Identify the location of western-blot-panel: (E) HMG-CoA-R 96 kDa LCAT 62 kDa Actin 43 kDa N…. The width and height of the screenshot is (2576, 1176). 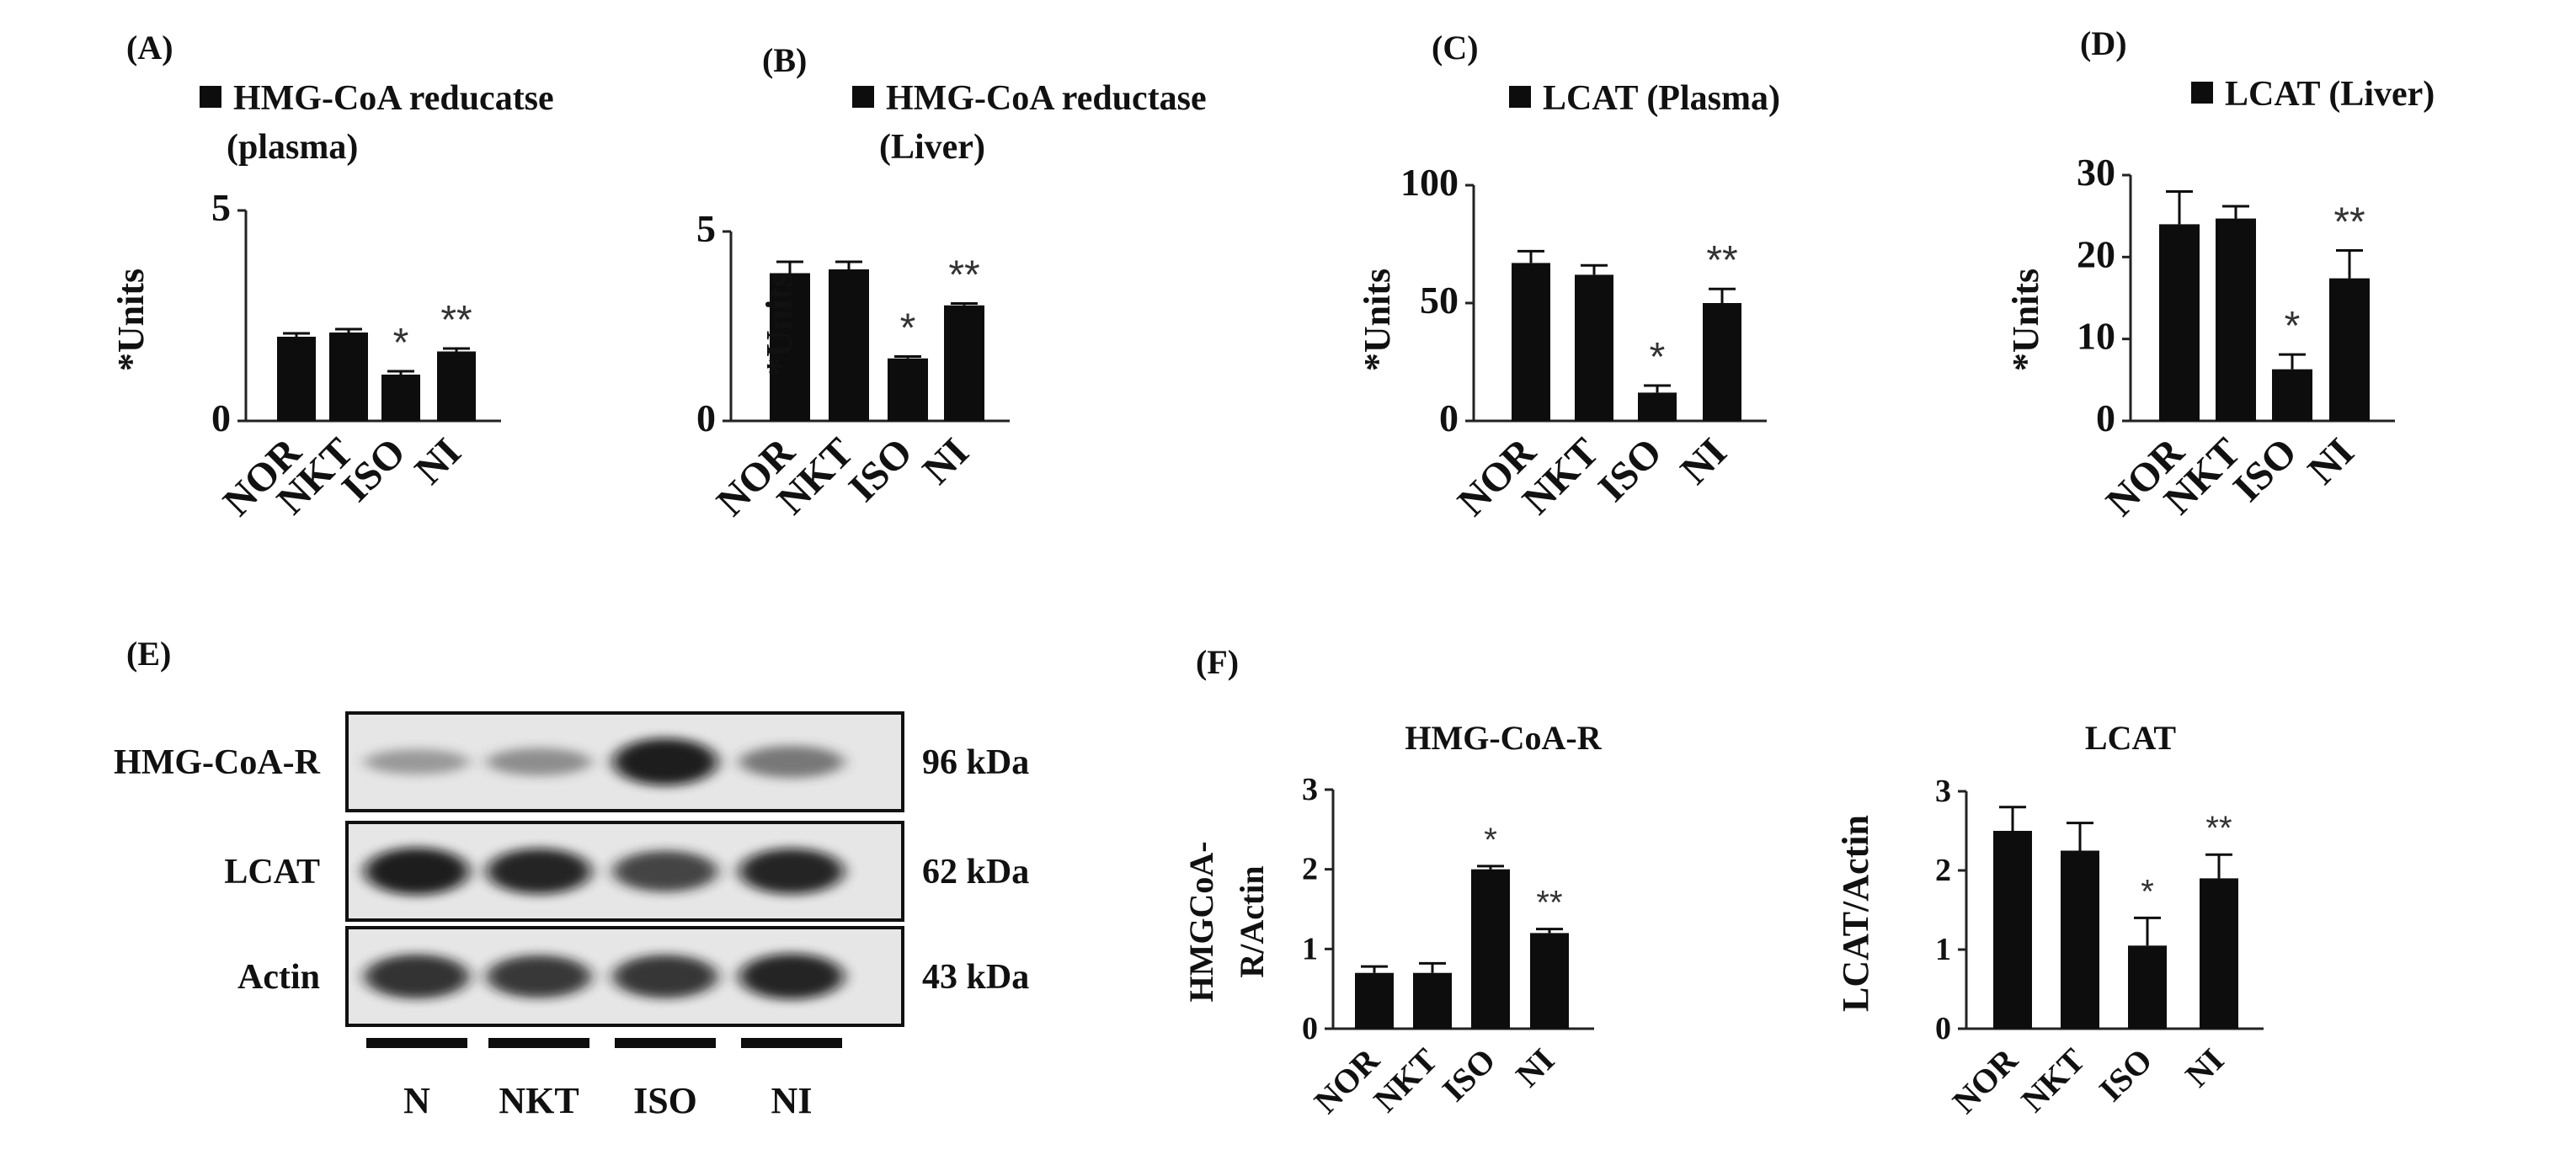
(571, 878).